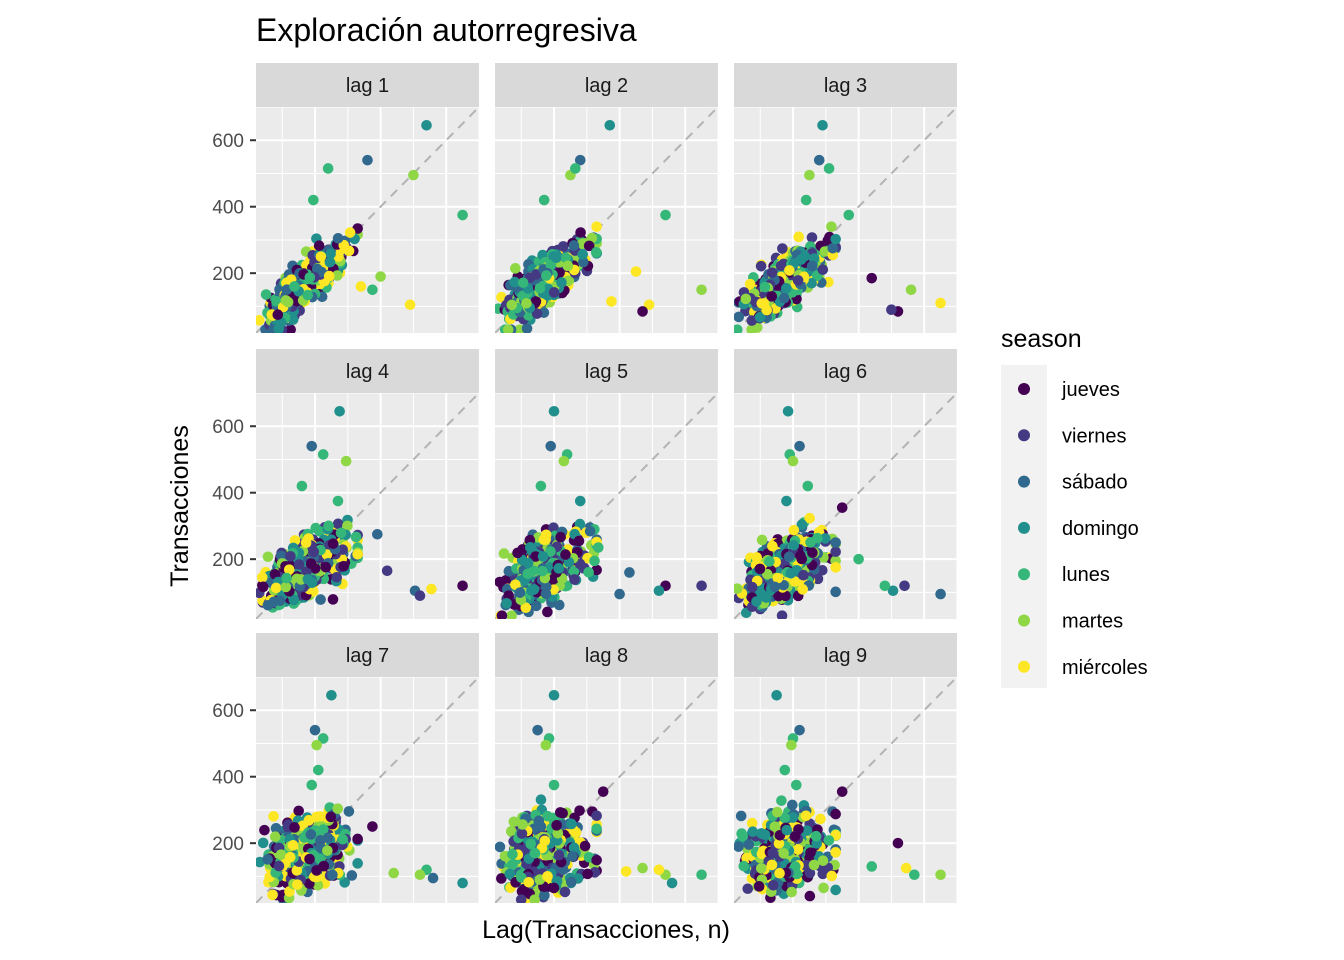  Describe the element at coordinates (845, 768) in the screenshot. I see `facet-panel: lag 9` at that location.